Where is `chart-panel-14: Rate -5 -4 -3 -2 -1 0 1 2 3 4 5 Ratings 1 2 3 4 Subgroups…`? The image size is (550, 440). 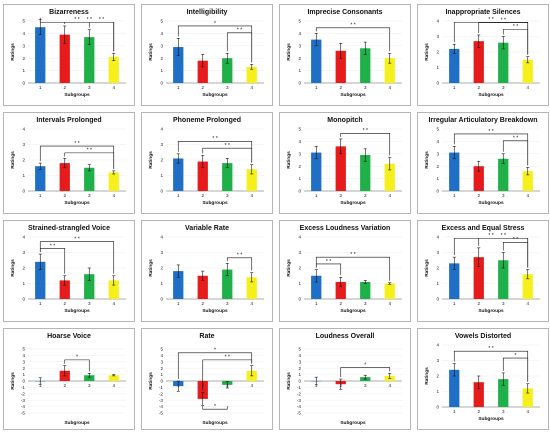
chart-panel-14: Rate -5 -4 -3 -2 -1 0 1 2 3 4 5 Ratings 1 2 3 4 Subgroups… is located at coordinates (207, 379).